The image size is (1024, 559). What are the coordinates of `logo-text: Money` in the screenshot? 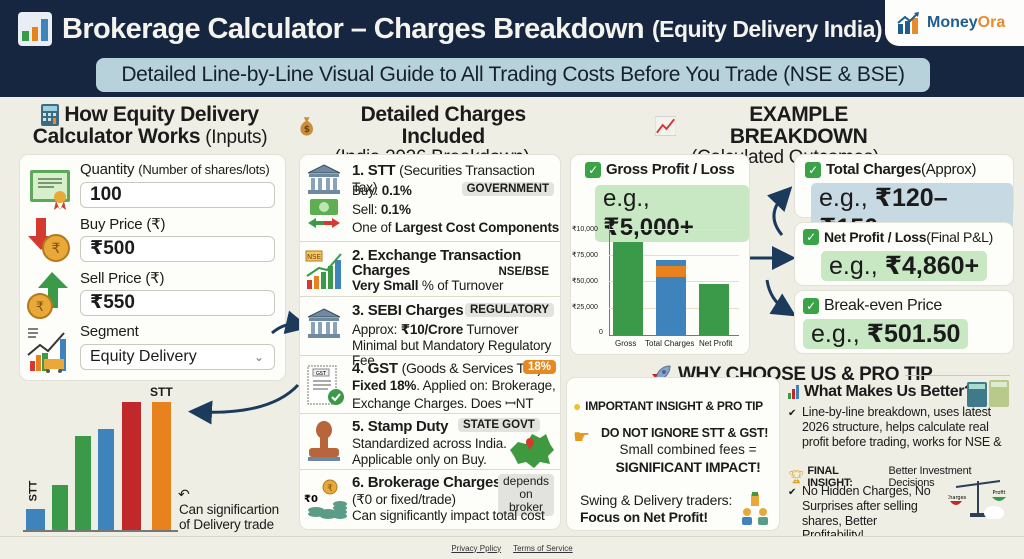 It's located at (952, 22).